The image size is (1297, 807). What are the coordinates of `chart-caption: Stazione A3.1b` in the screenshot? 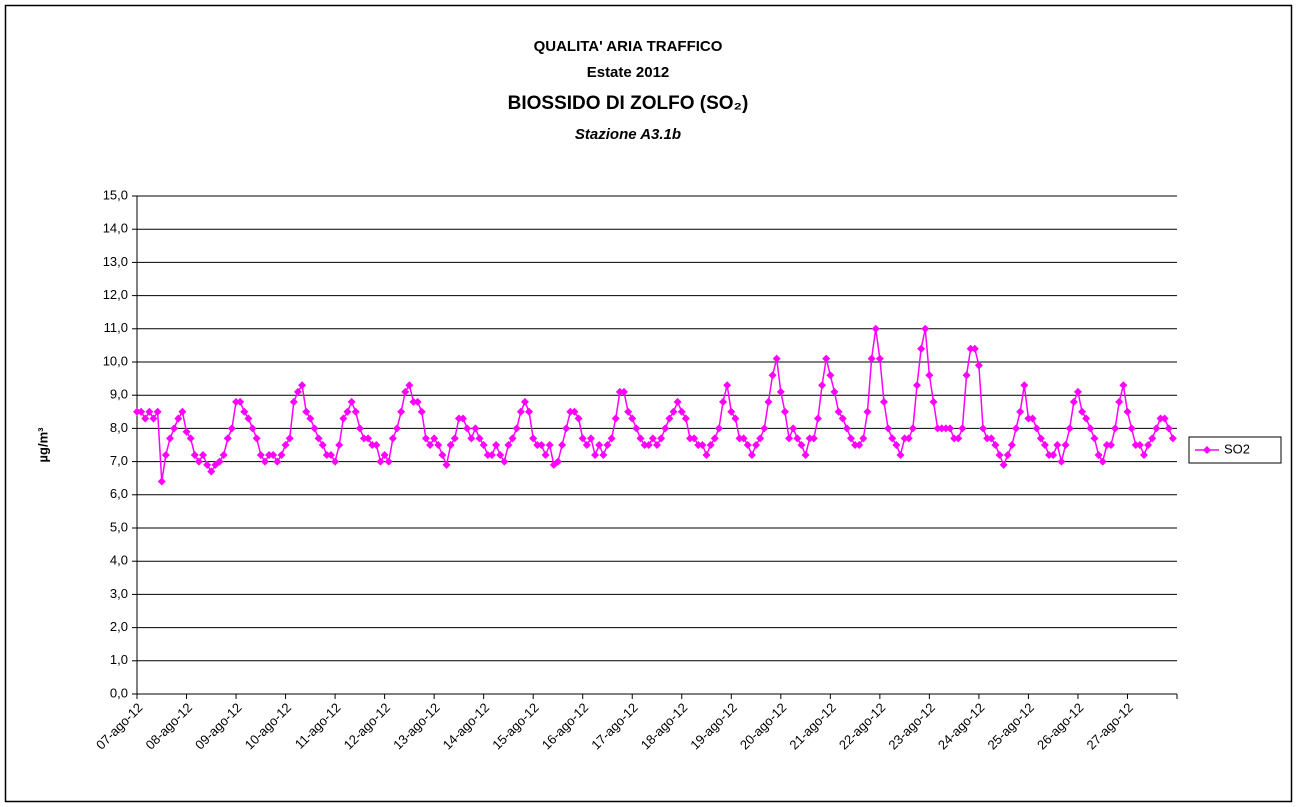 It's located at (628, 134).